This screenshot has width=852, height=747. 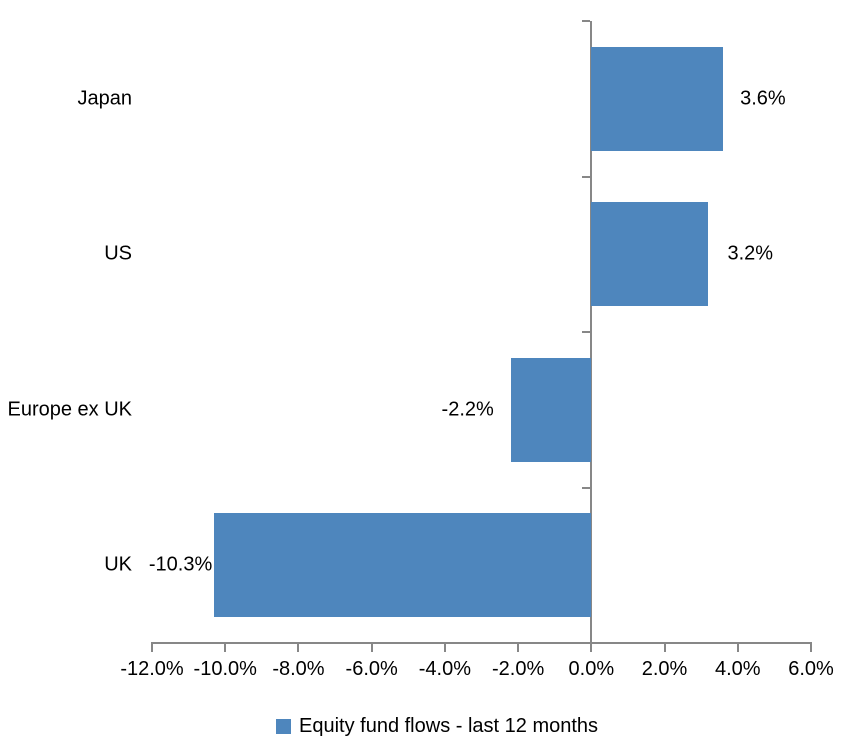 What do you see at coordinates (118, 564) in the screenshot?
I see `category-label-uk: UK` at bounding box center [118, 564].